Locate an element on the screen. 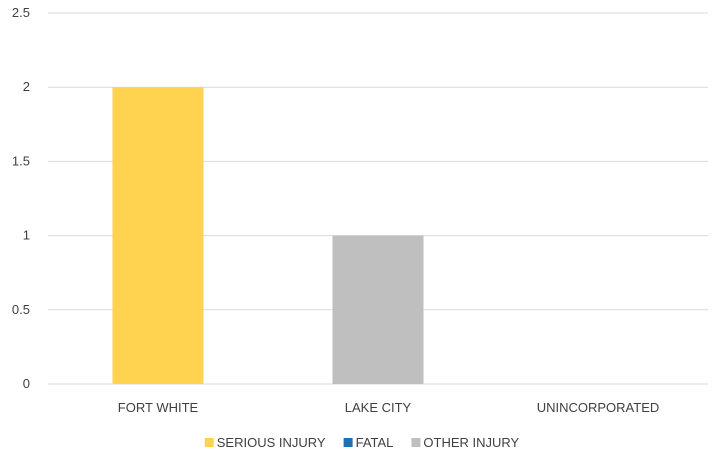 This screenshot has width=724, height=463. legend: SERIOUS INJURY FATAL OTHER INJURY is located at coordinates (362, 442).